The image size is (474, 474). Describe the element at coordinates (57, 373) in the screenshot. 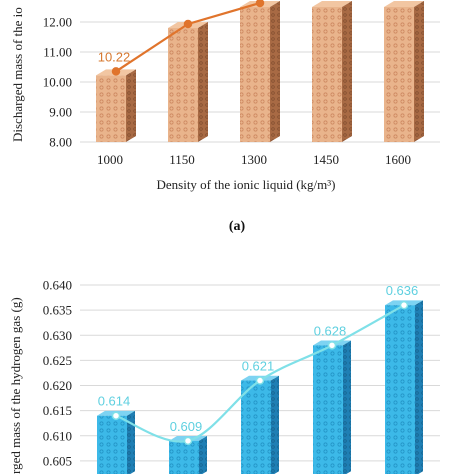

I see `chart-b-y-ticks: 0.605 0.610 0.615 0.620 0.625 0.630 0.635 0.640` at that location.